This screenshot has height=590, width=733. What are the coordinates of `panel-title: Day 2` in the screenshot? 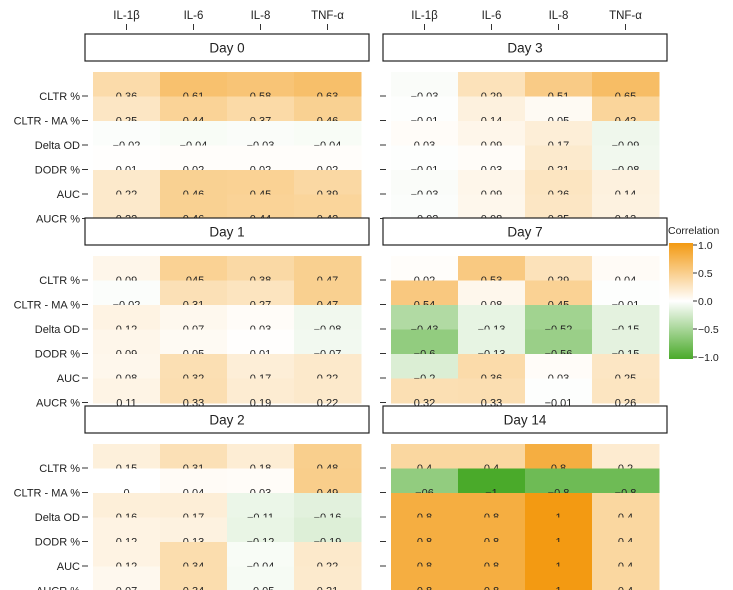 It's located at (226, 420).